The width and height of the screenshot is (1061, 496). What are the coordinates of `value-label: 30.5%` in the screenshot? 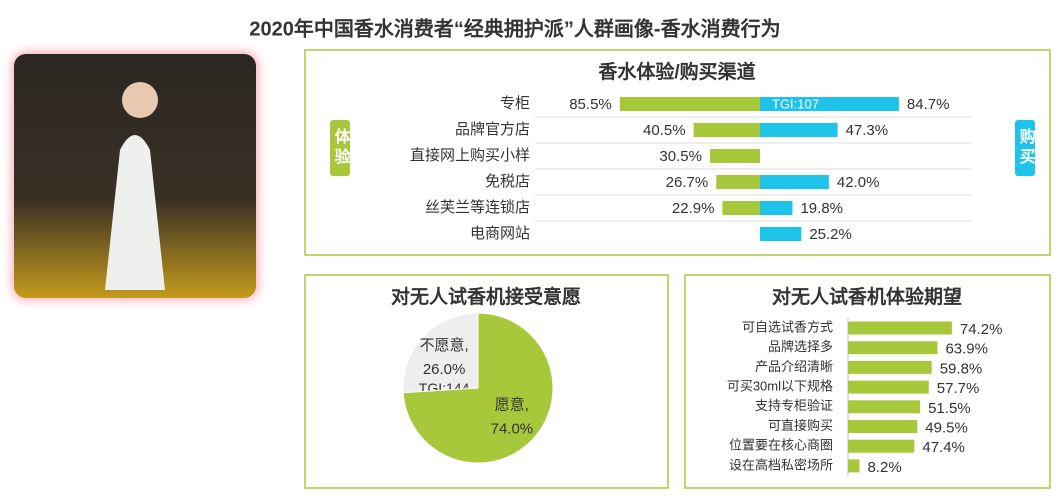 It's located at (680, 156).